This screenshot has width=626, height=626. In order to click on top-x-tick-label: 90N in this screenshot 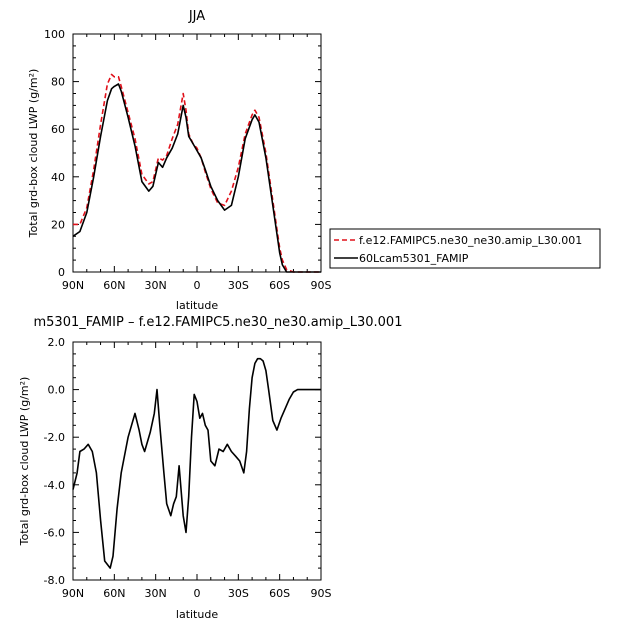, I will do `click(73, 285)`.